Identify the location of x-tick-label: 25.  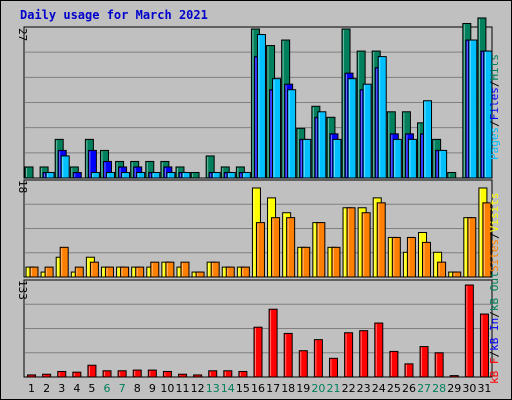
(394, 388).